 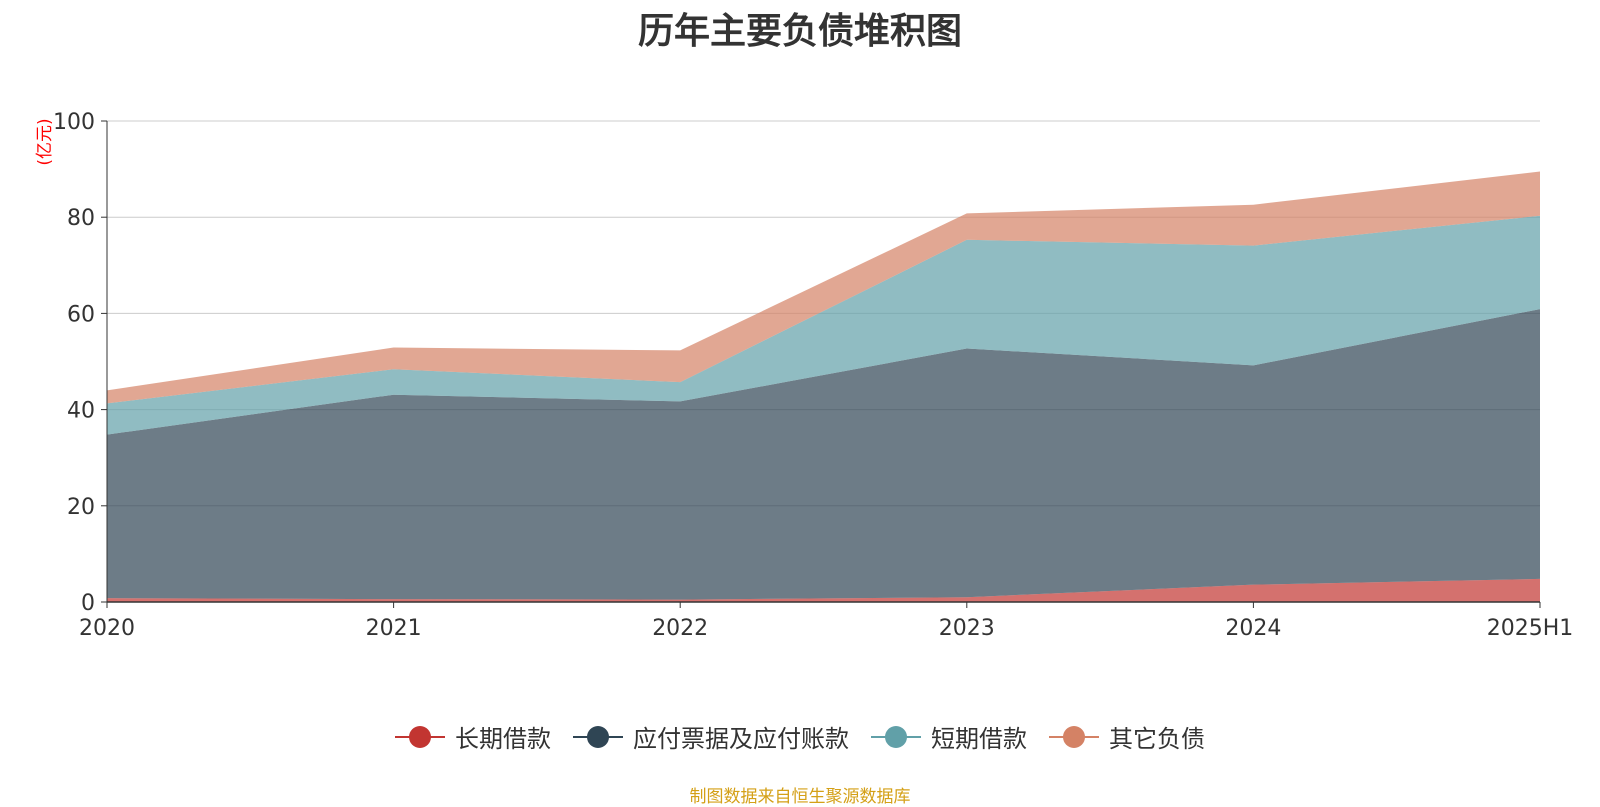 I want to click on legend-label: 应付票据及应付账款, so click(x=741, y=739).